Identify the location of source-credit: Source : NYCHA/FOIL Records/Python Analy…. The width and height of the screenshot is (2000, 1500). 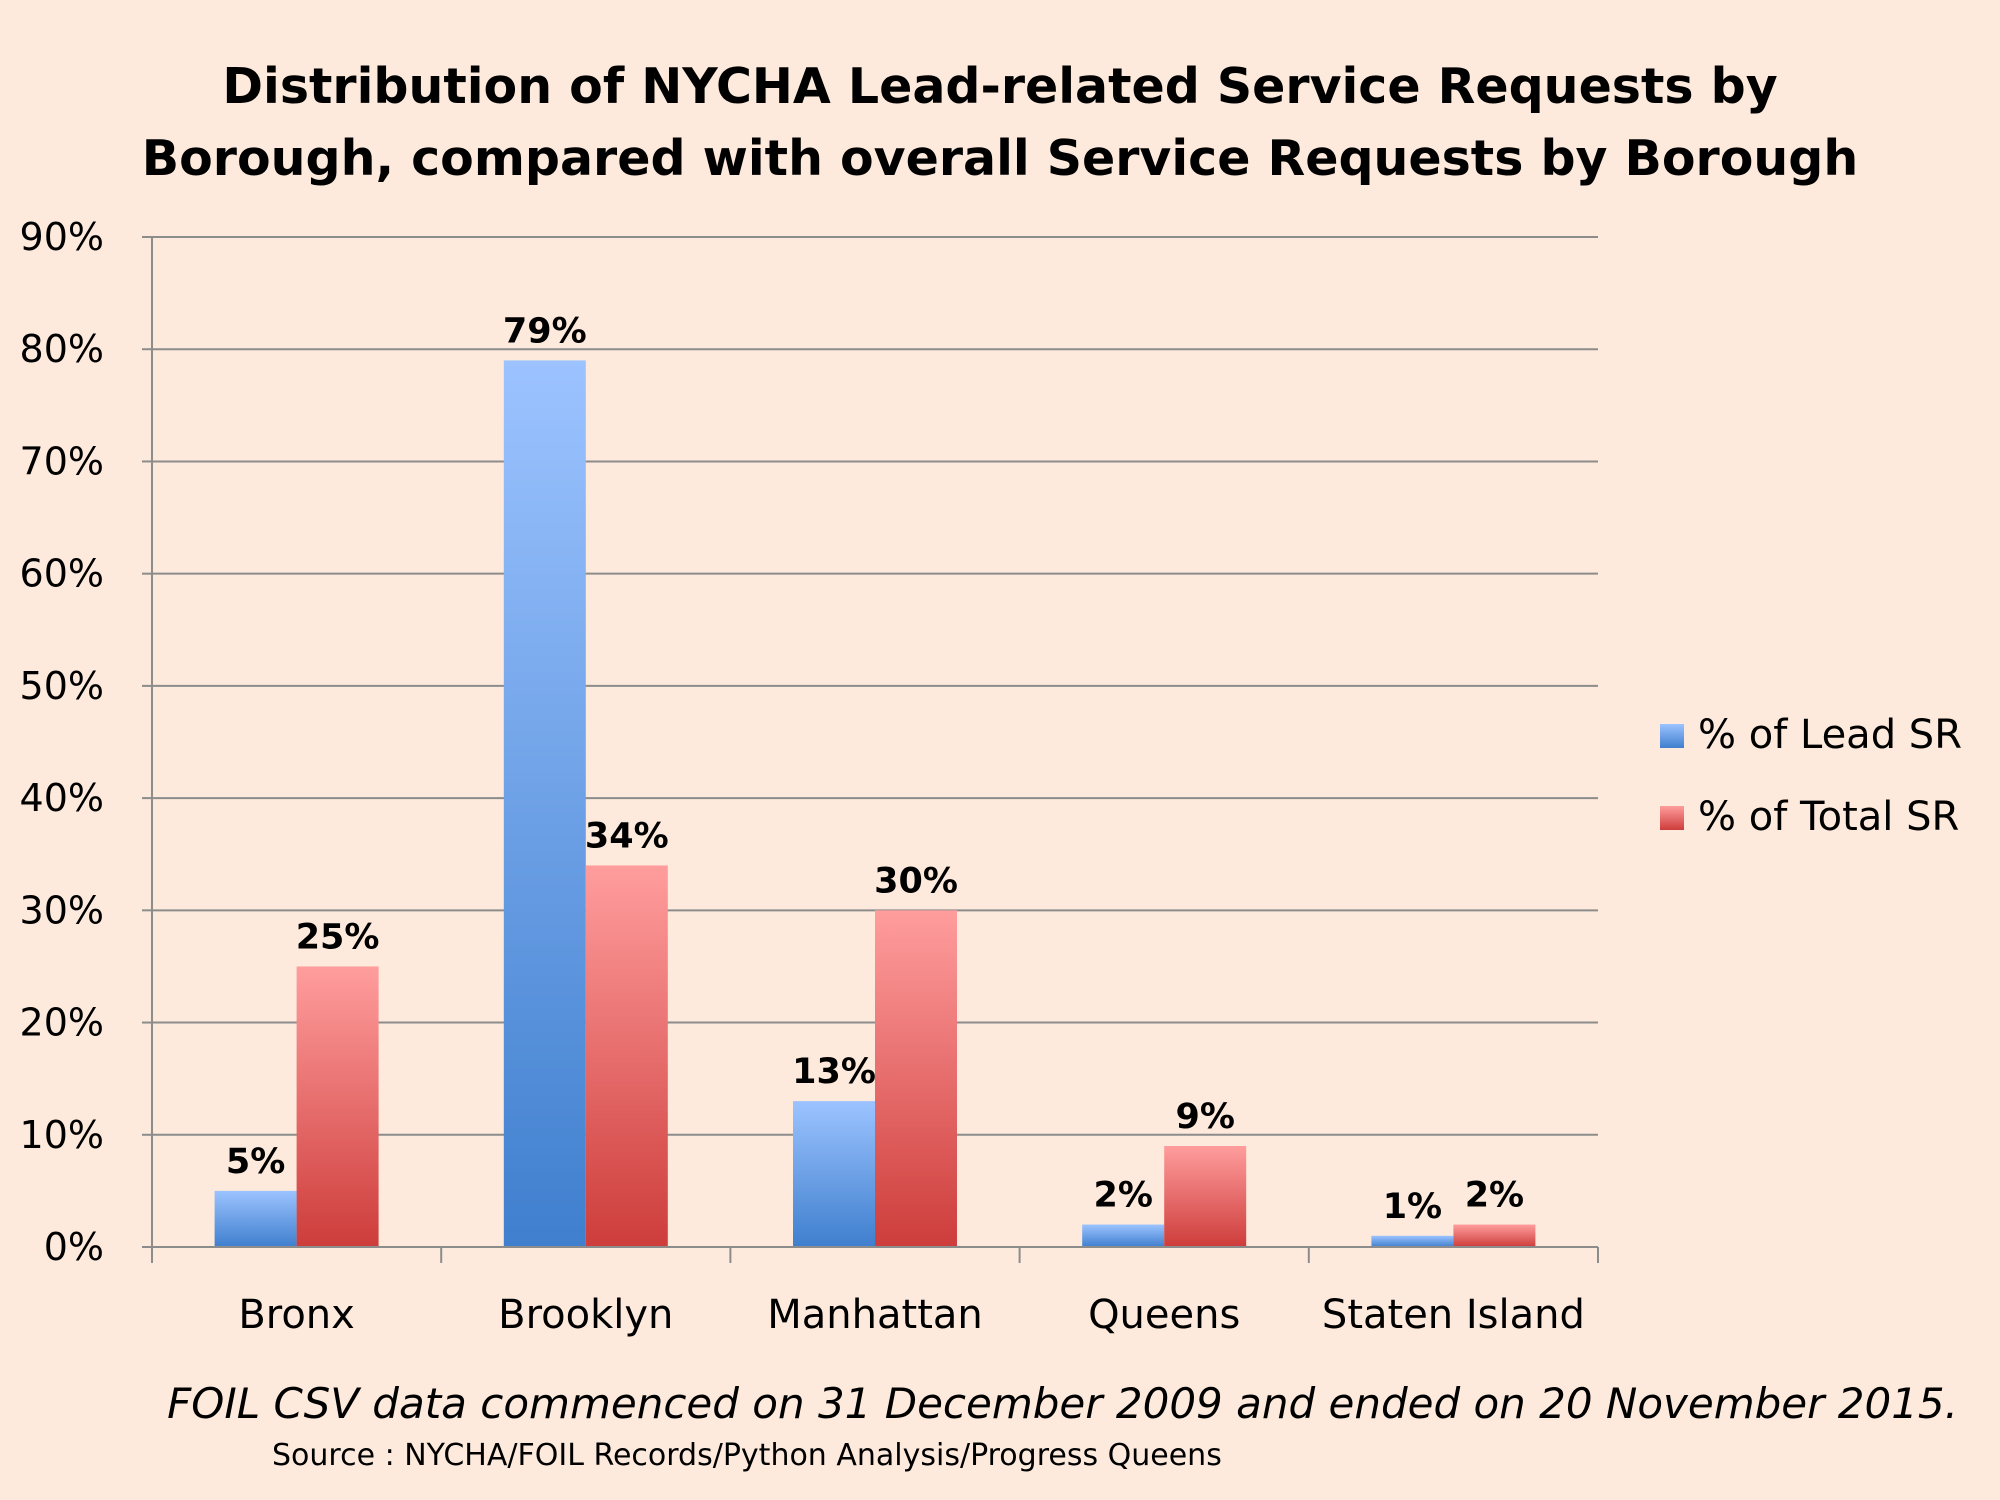
(747, 1455).